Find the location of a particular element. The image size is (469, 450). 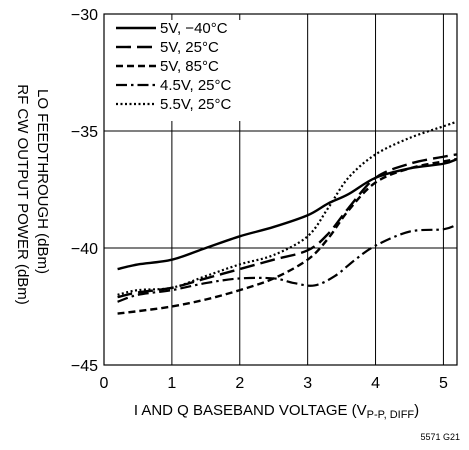

x-axis-label-close: ) is located at coordinates (416, 410).